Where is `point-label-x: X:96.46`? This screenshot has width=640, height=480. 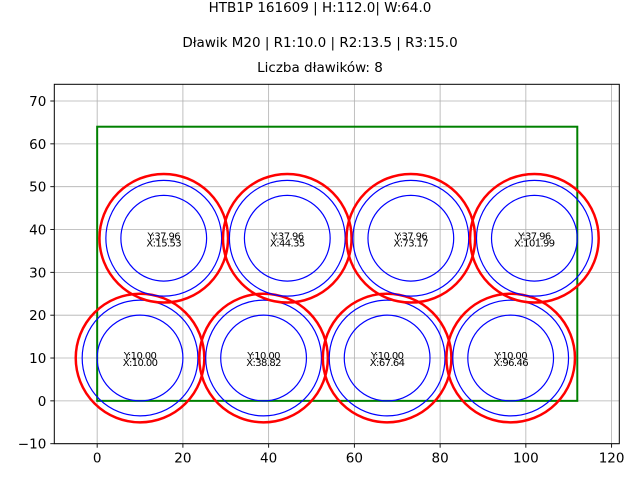
point-label-x: X:96.46 is located at coordinates (510, 363).